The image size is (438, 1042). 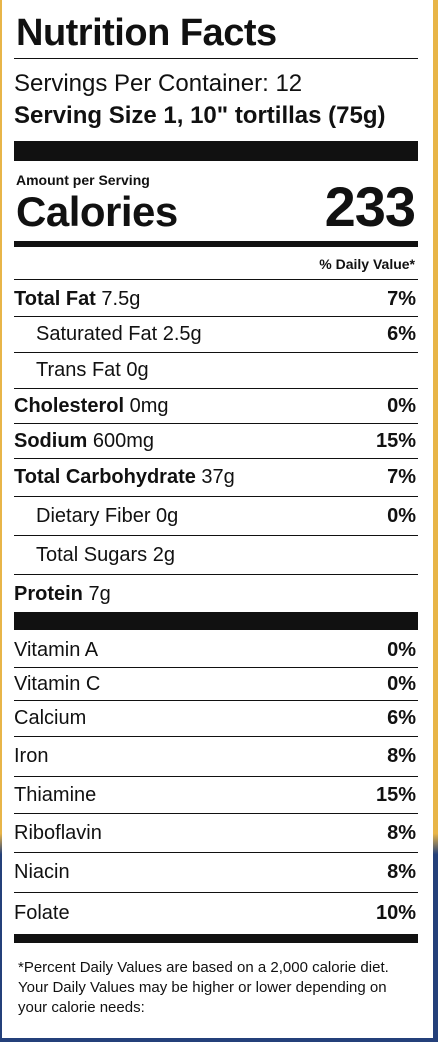 What do you see at coordinates (401, 334) in the screenshot?
I see `nutrient-pct: 6%` at bounding box center [401, 334].